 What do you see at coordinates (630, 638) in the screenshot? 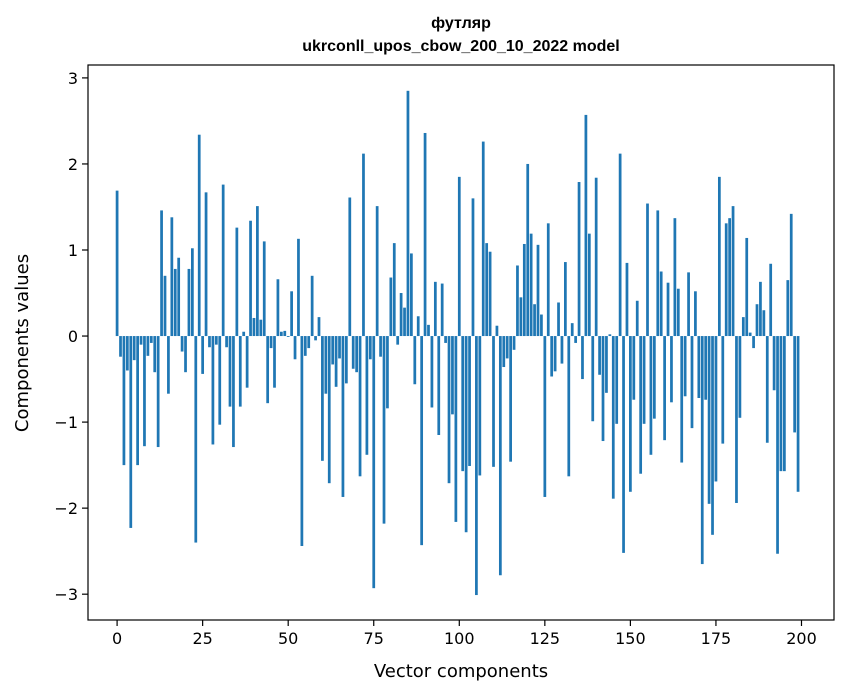
I see `x-tick-label: 150` at bounding box center [630, 638].